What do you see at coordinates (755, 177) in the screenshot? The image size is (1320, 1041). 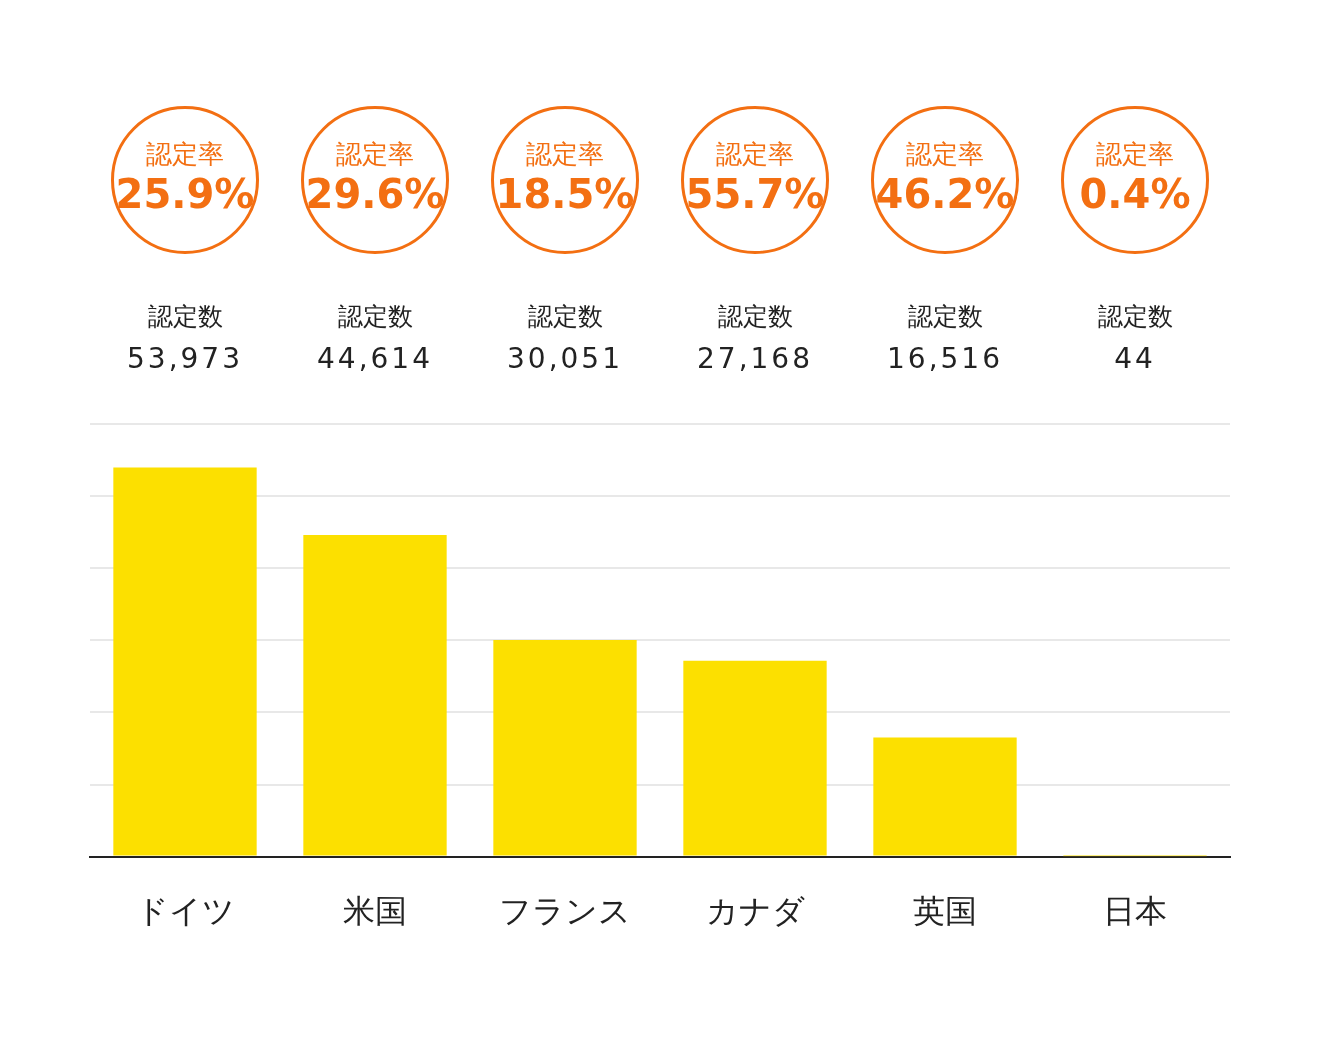 I see `text: 認定率 55.7%` at bounding box center [755, 177].